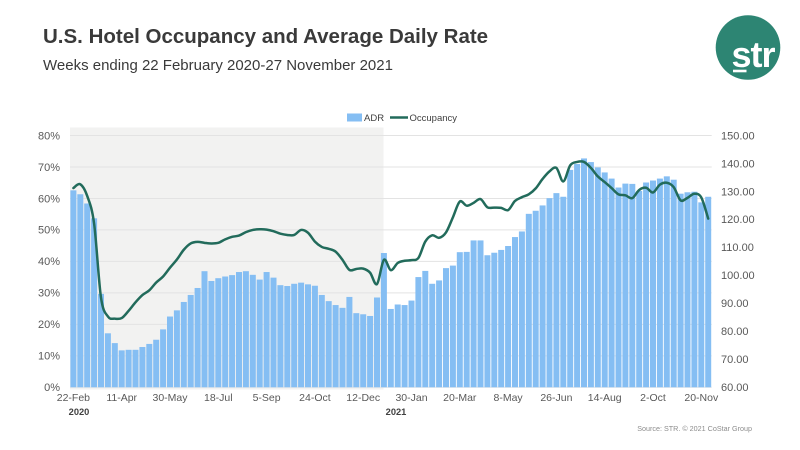 This screenshot has height=450, width=800. I want to click on svg-text: 5-Sep, so click(267, 398).